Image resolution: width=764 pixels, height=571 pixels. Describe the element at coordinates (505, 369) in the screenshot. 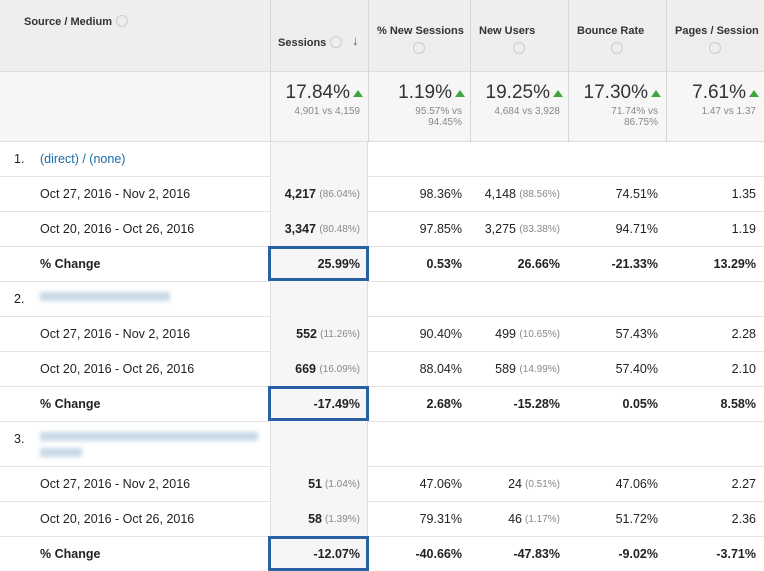

I see `cell-value: 589` at that location.